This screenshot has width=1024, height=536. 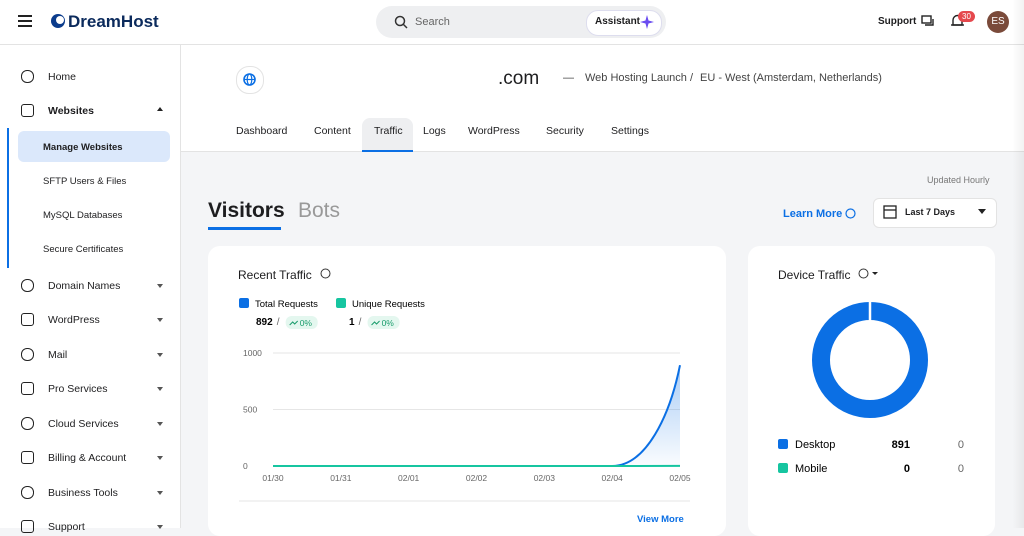 What do you see at coordinates (57, 355) in the screenshot?
I see `sidebar-item: Mail` at bounding box center [57, 355].